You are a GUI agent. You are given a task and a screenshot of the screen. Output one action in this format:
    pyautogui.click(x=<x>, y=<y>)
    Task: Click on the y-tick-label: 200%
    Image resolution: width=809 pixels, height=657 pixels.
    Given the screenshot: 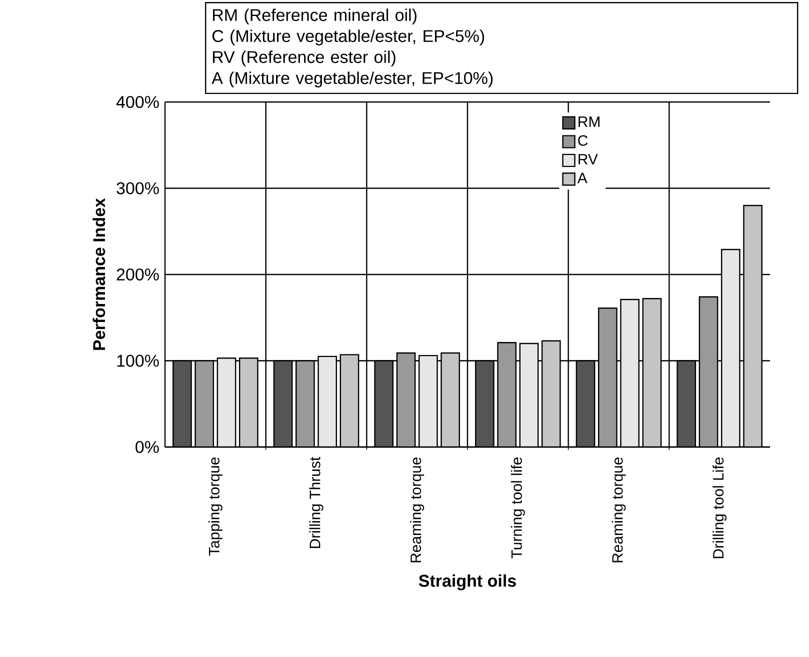 What is the action you would take?
    pyautogui.click(x=137, y=274)
    